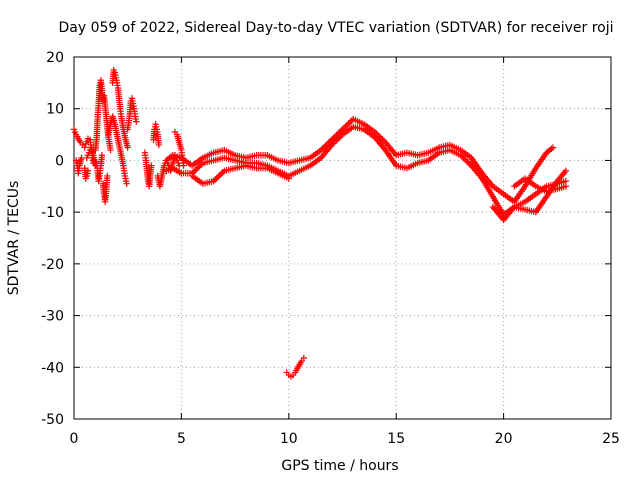 The height and width of the screenshot is (480, 640). I want to click on x-tick-label: 5, so click(181, 439).